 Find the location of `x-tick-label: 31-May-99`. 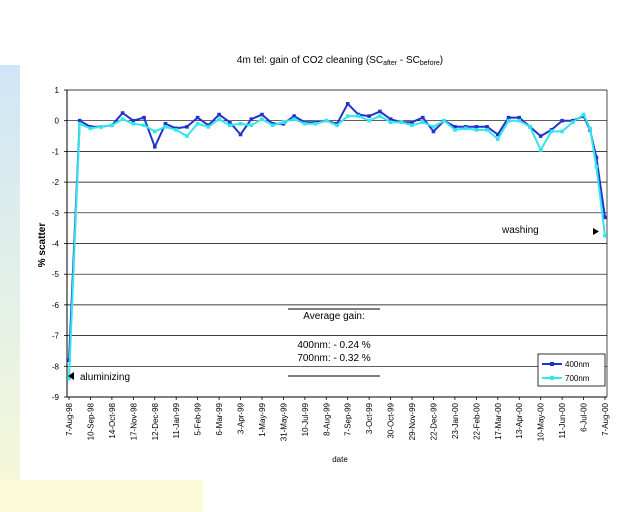

x-tick-label: 31-May-99 is located at coordinates (283, 421).